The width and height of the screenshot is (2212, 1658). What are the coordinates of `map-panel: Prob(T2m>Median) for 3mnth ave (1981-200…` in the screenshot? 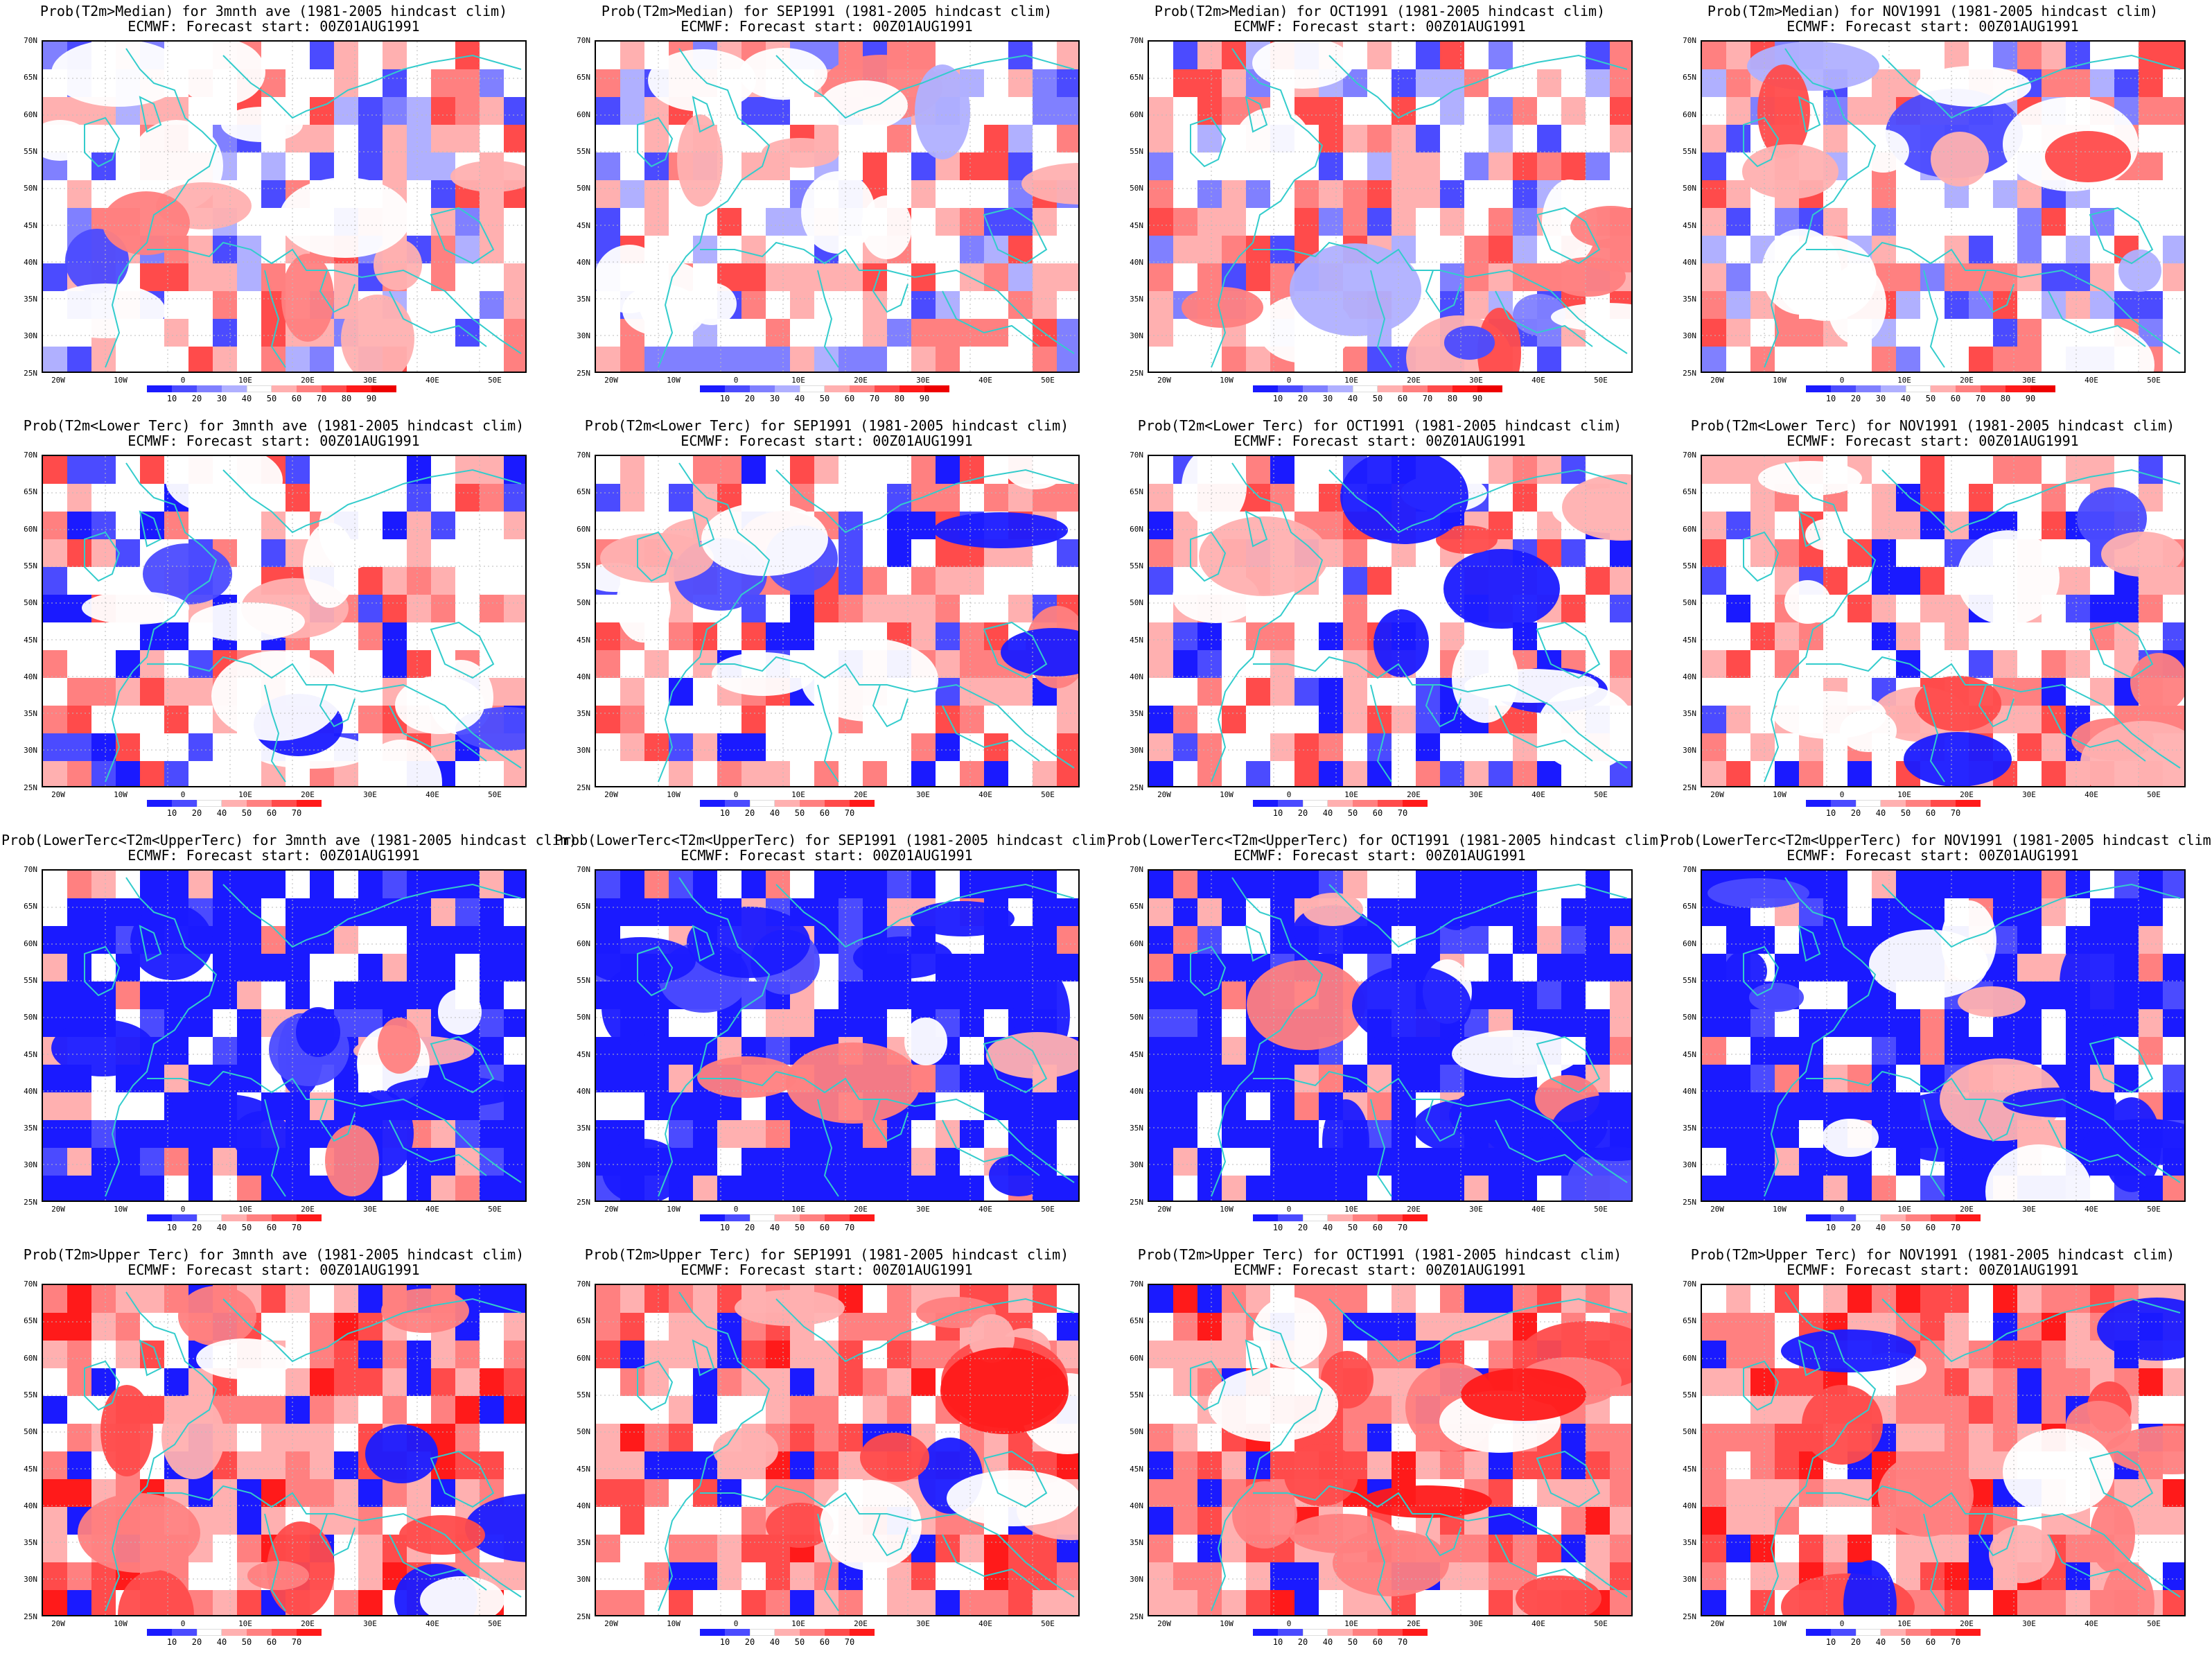 It's located at (273, 206).